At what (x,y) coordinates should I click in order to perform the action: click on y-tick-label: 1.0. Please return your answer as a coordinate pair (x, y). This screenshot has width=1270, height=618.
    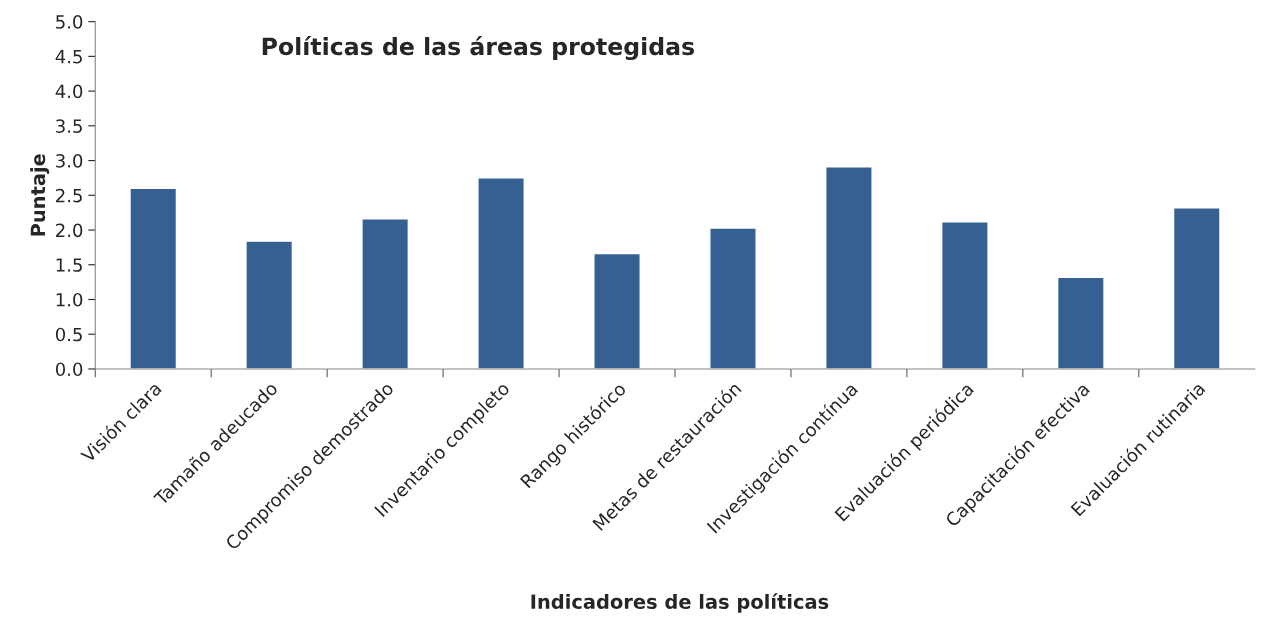
    Looking at the image, I should click on (69, 299).